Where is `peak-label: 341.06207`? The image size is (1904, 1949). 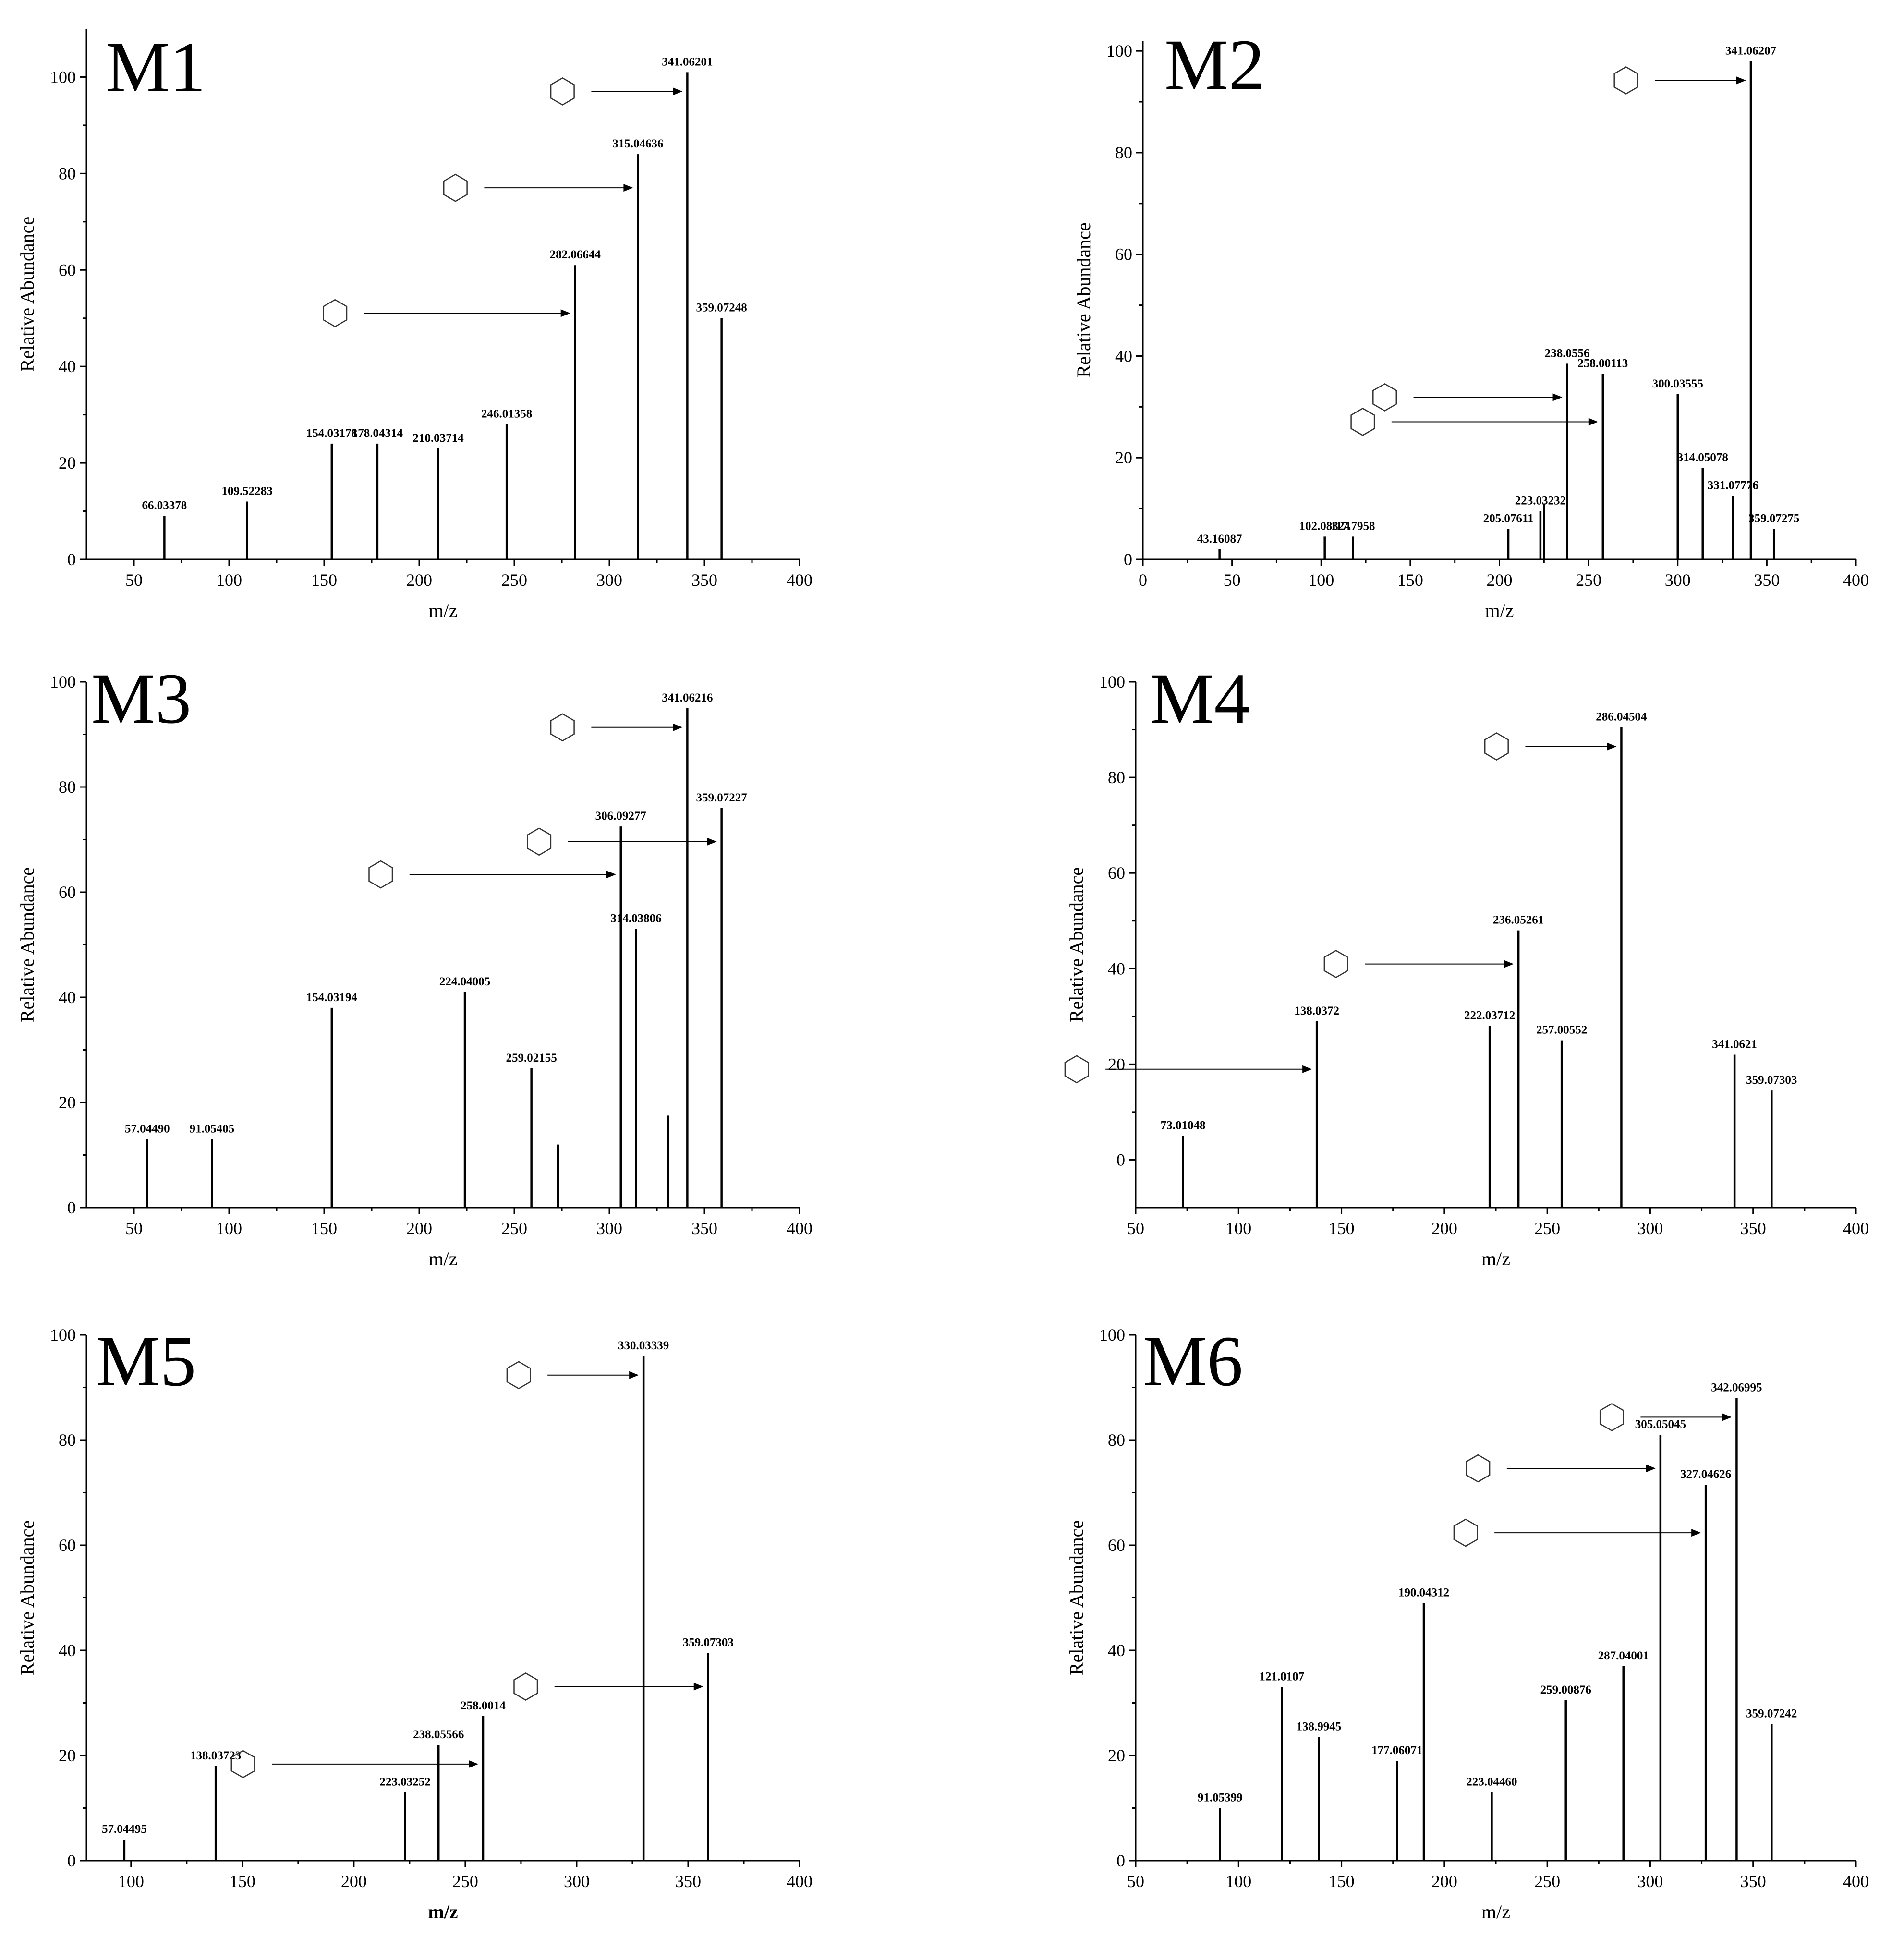 peak-label: 341.06207 is located at coordinates (1750, 50).